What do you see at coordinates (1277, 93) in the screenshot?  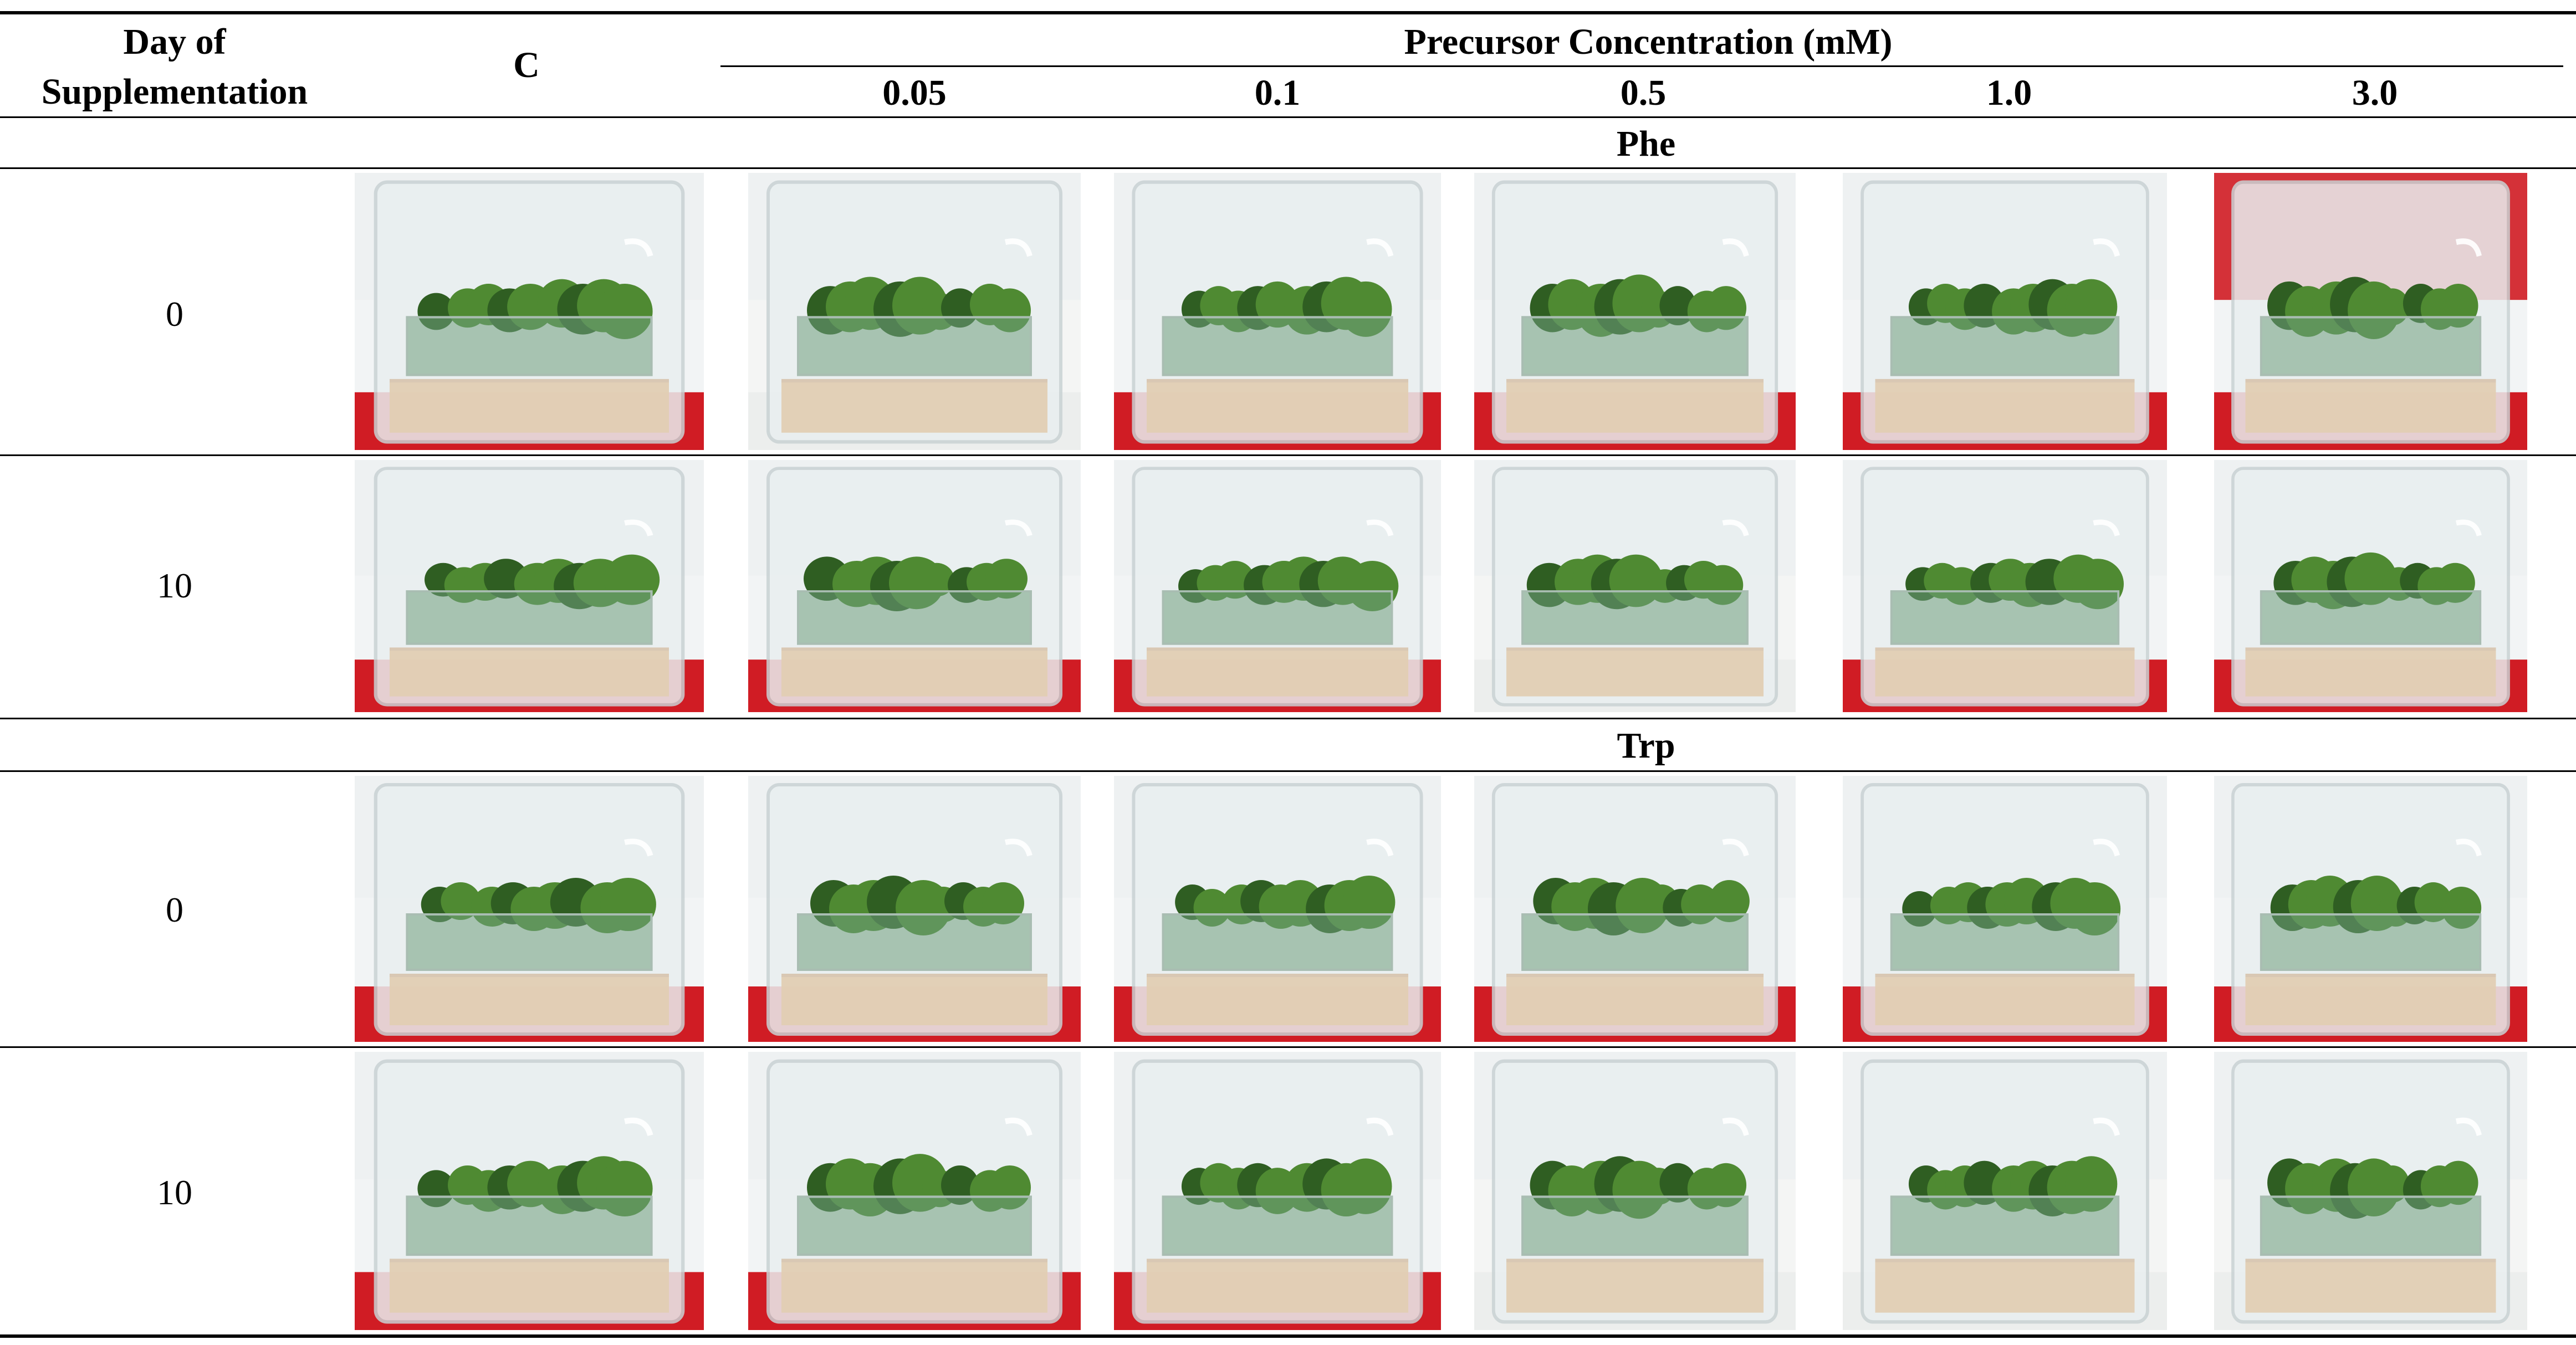 I see `conc-header-1: 0.1` at bounding box center [1277, 93].